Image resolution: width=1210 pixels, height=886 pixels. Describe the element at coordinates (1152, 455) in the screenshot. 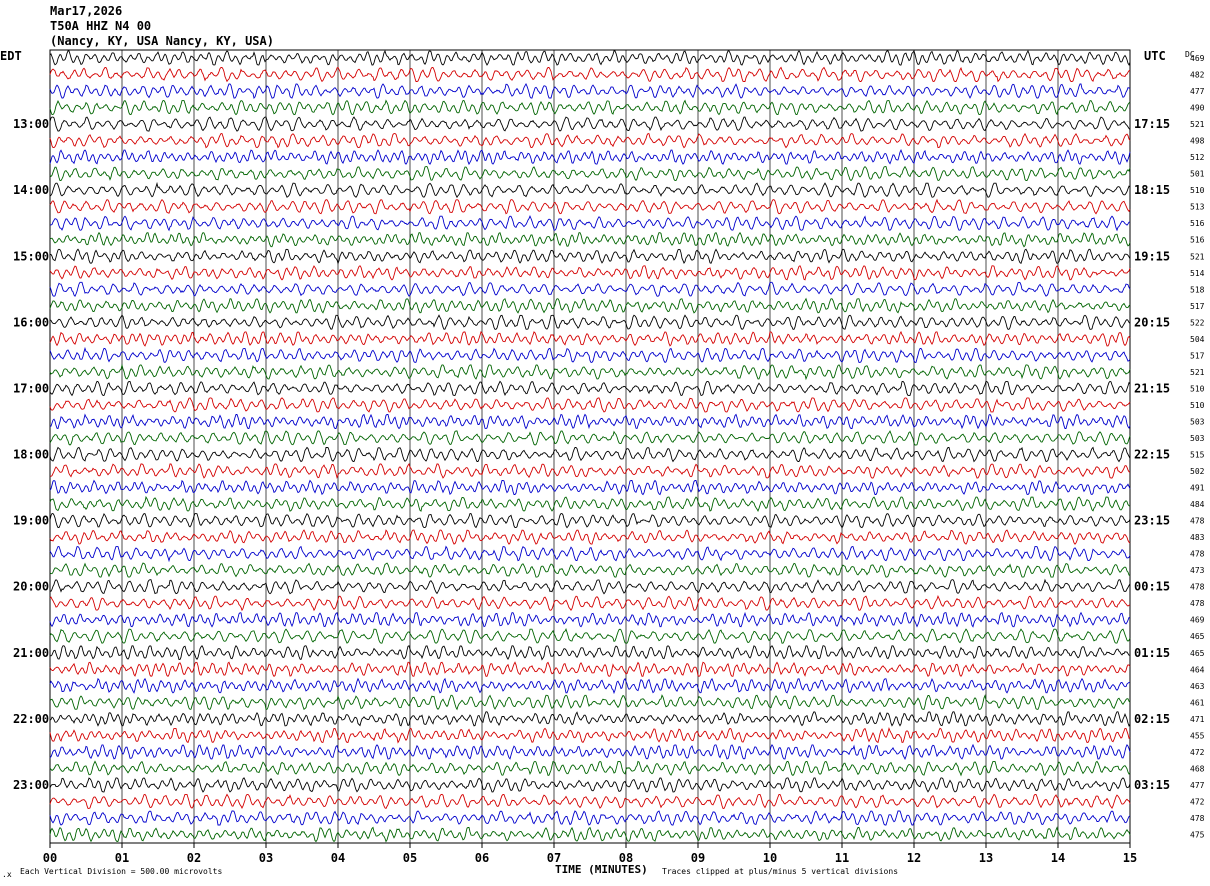

I see `utc-hour-label: 22:15` at that location.